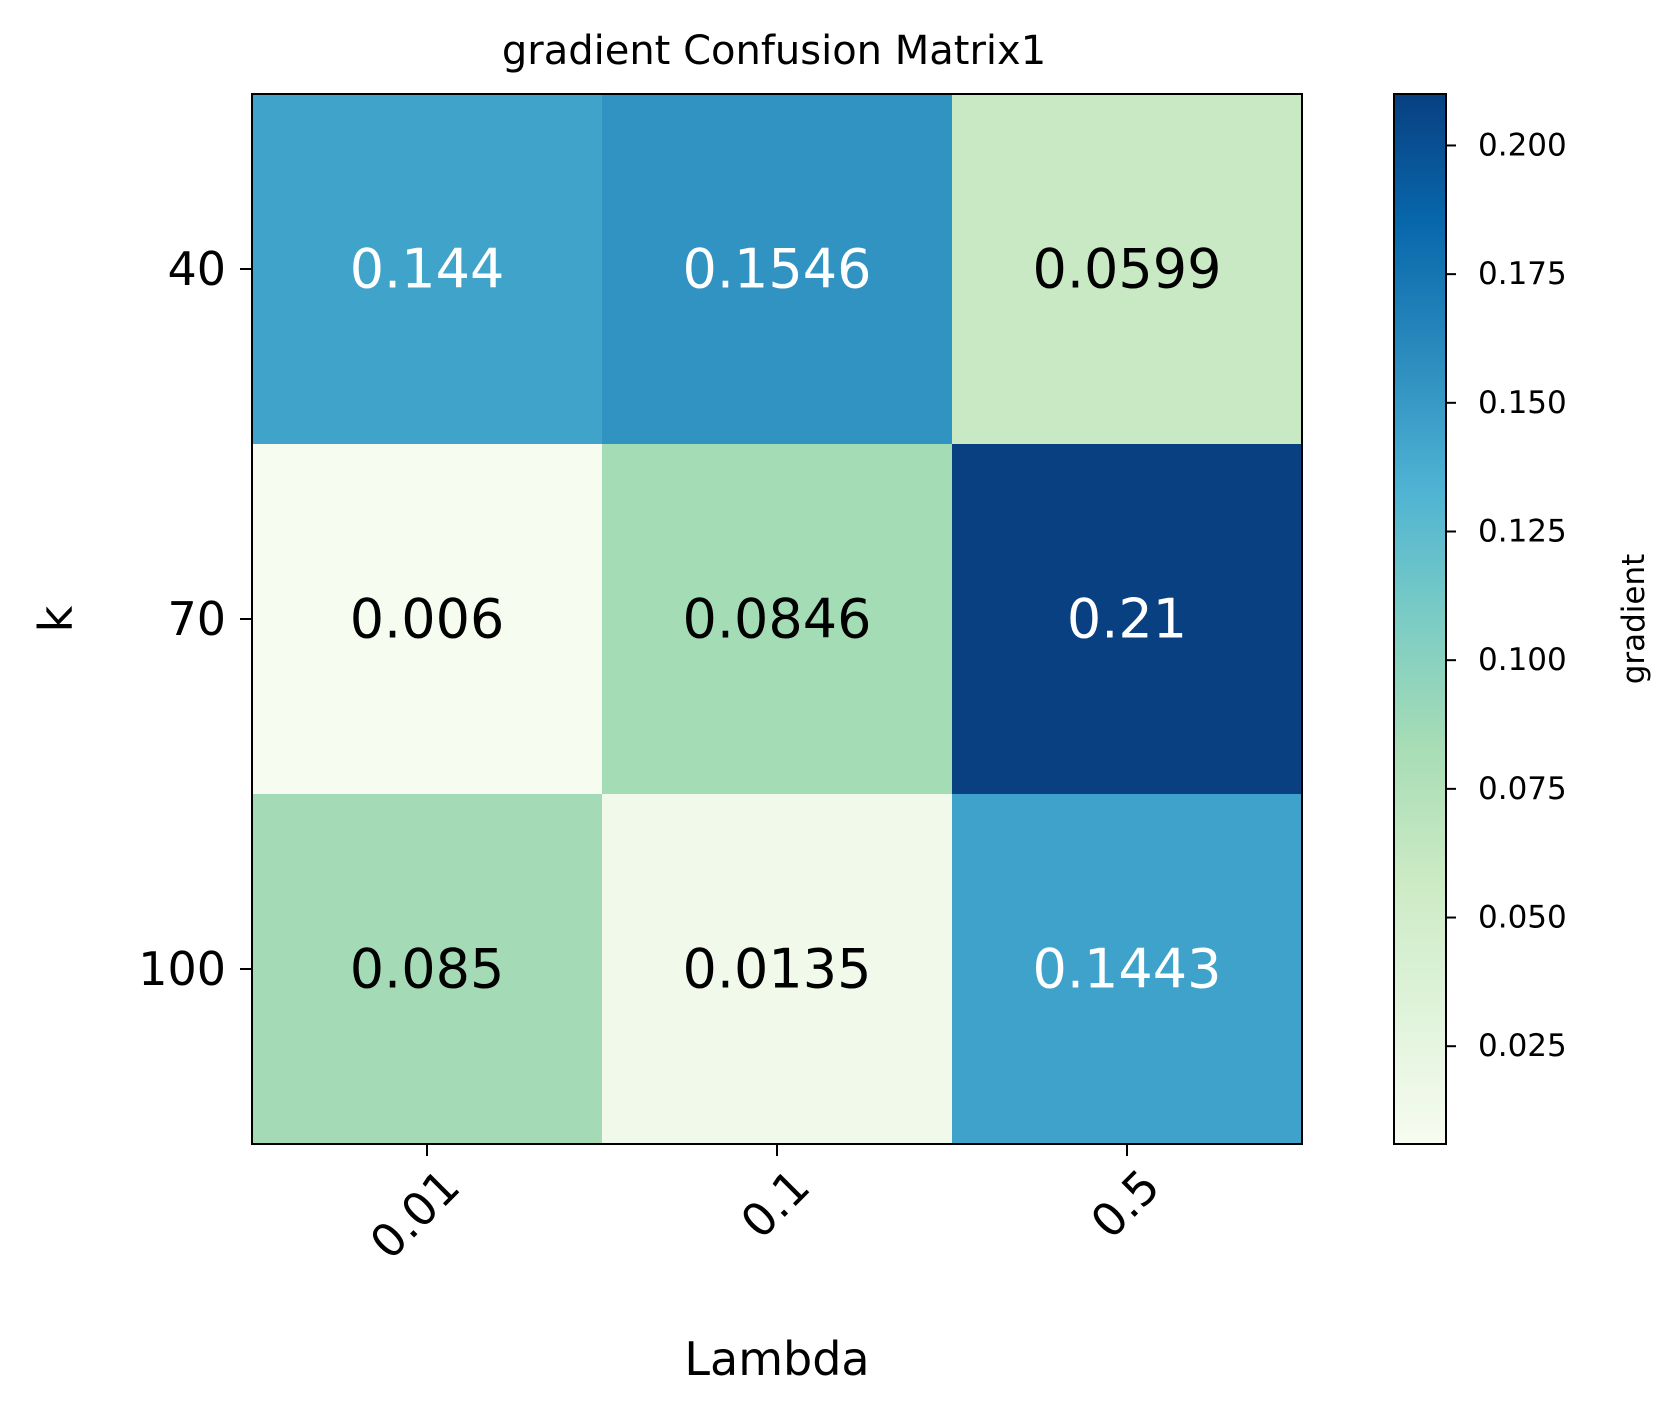  I want to click on cell-value-label: 0.144, so click(427, 269).